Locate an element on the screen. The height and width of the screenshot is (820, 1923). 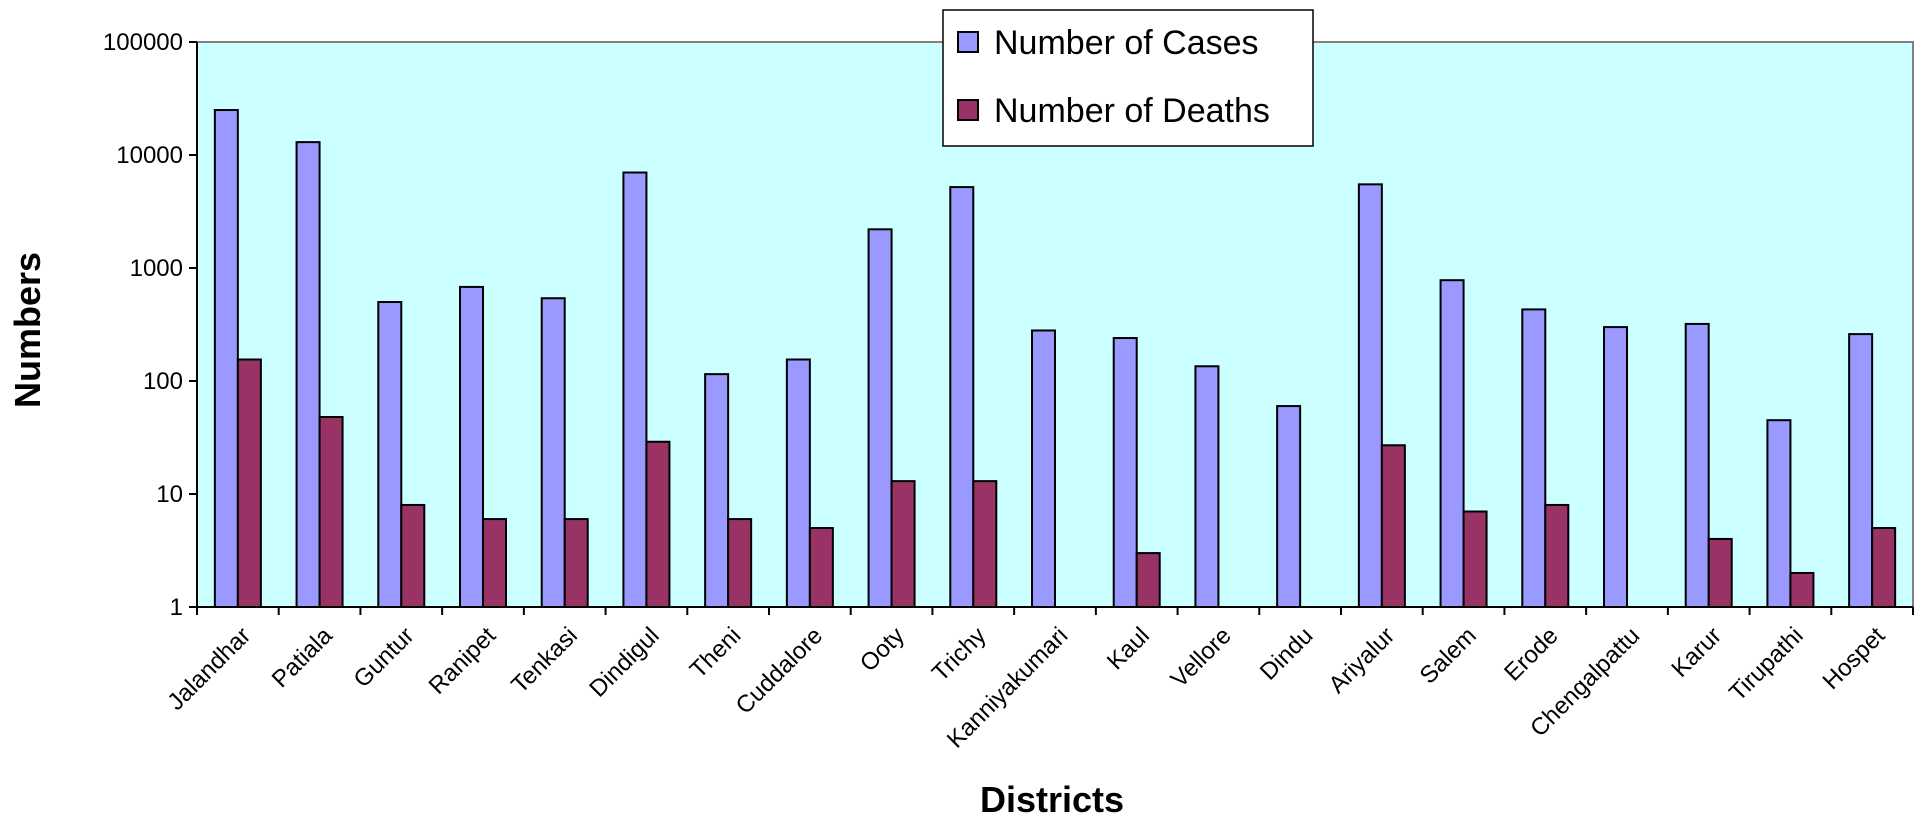
x-tick-label: Tirupathi is located at coordinates (1766, 664).